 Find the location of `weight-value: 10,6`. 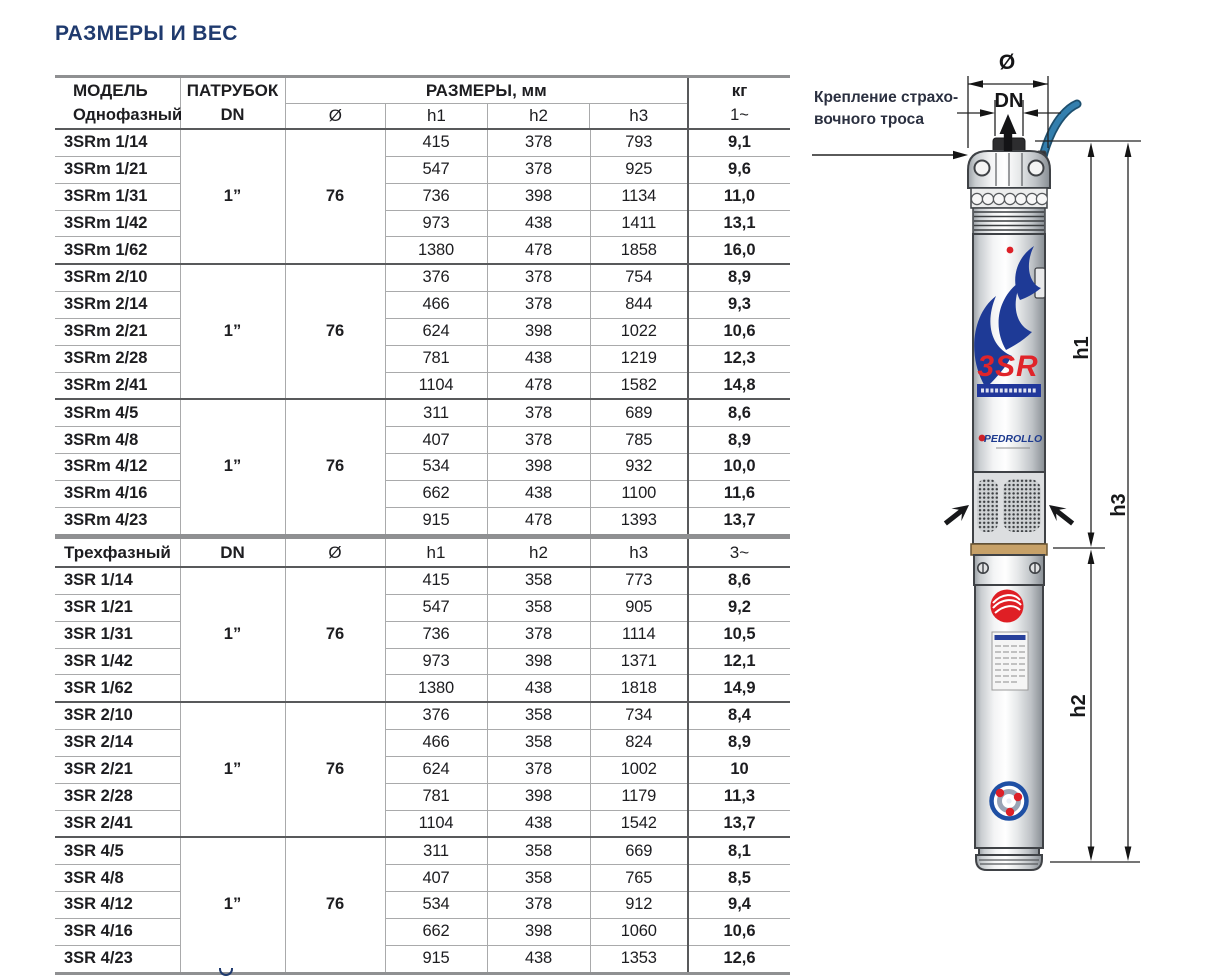

weight-value: 10,6 is located at coordinates (739, 931).